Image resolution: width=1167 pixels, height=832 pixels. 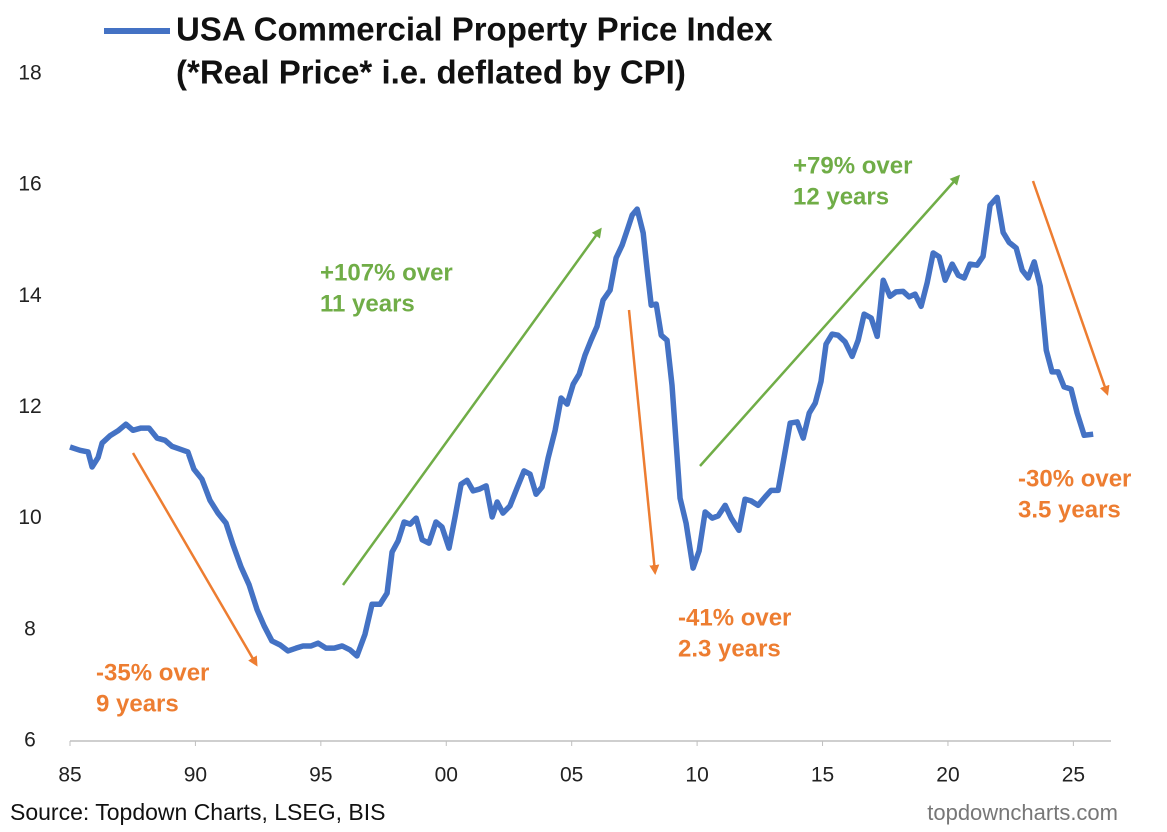 What do you see at coordinates (1022, 812) in the screenshot?
I see `watermark: topdowncharts.com` at bounding box center [1022, 812].